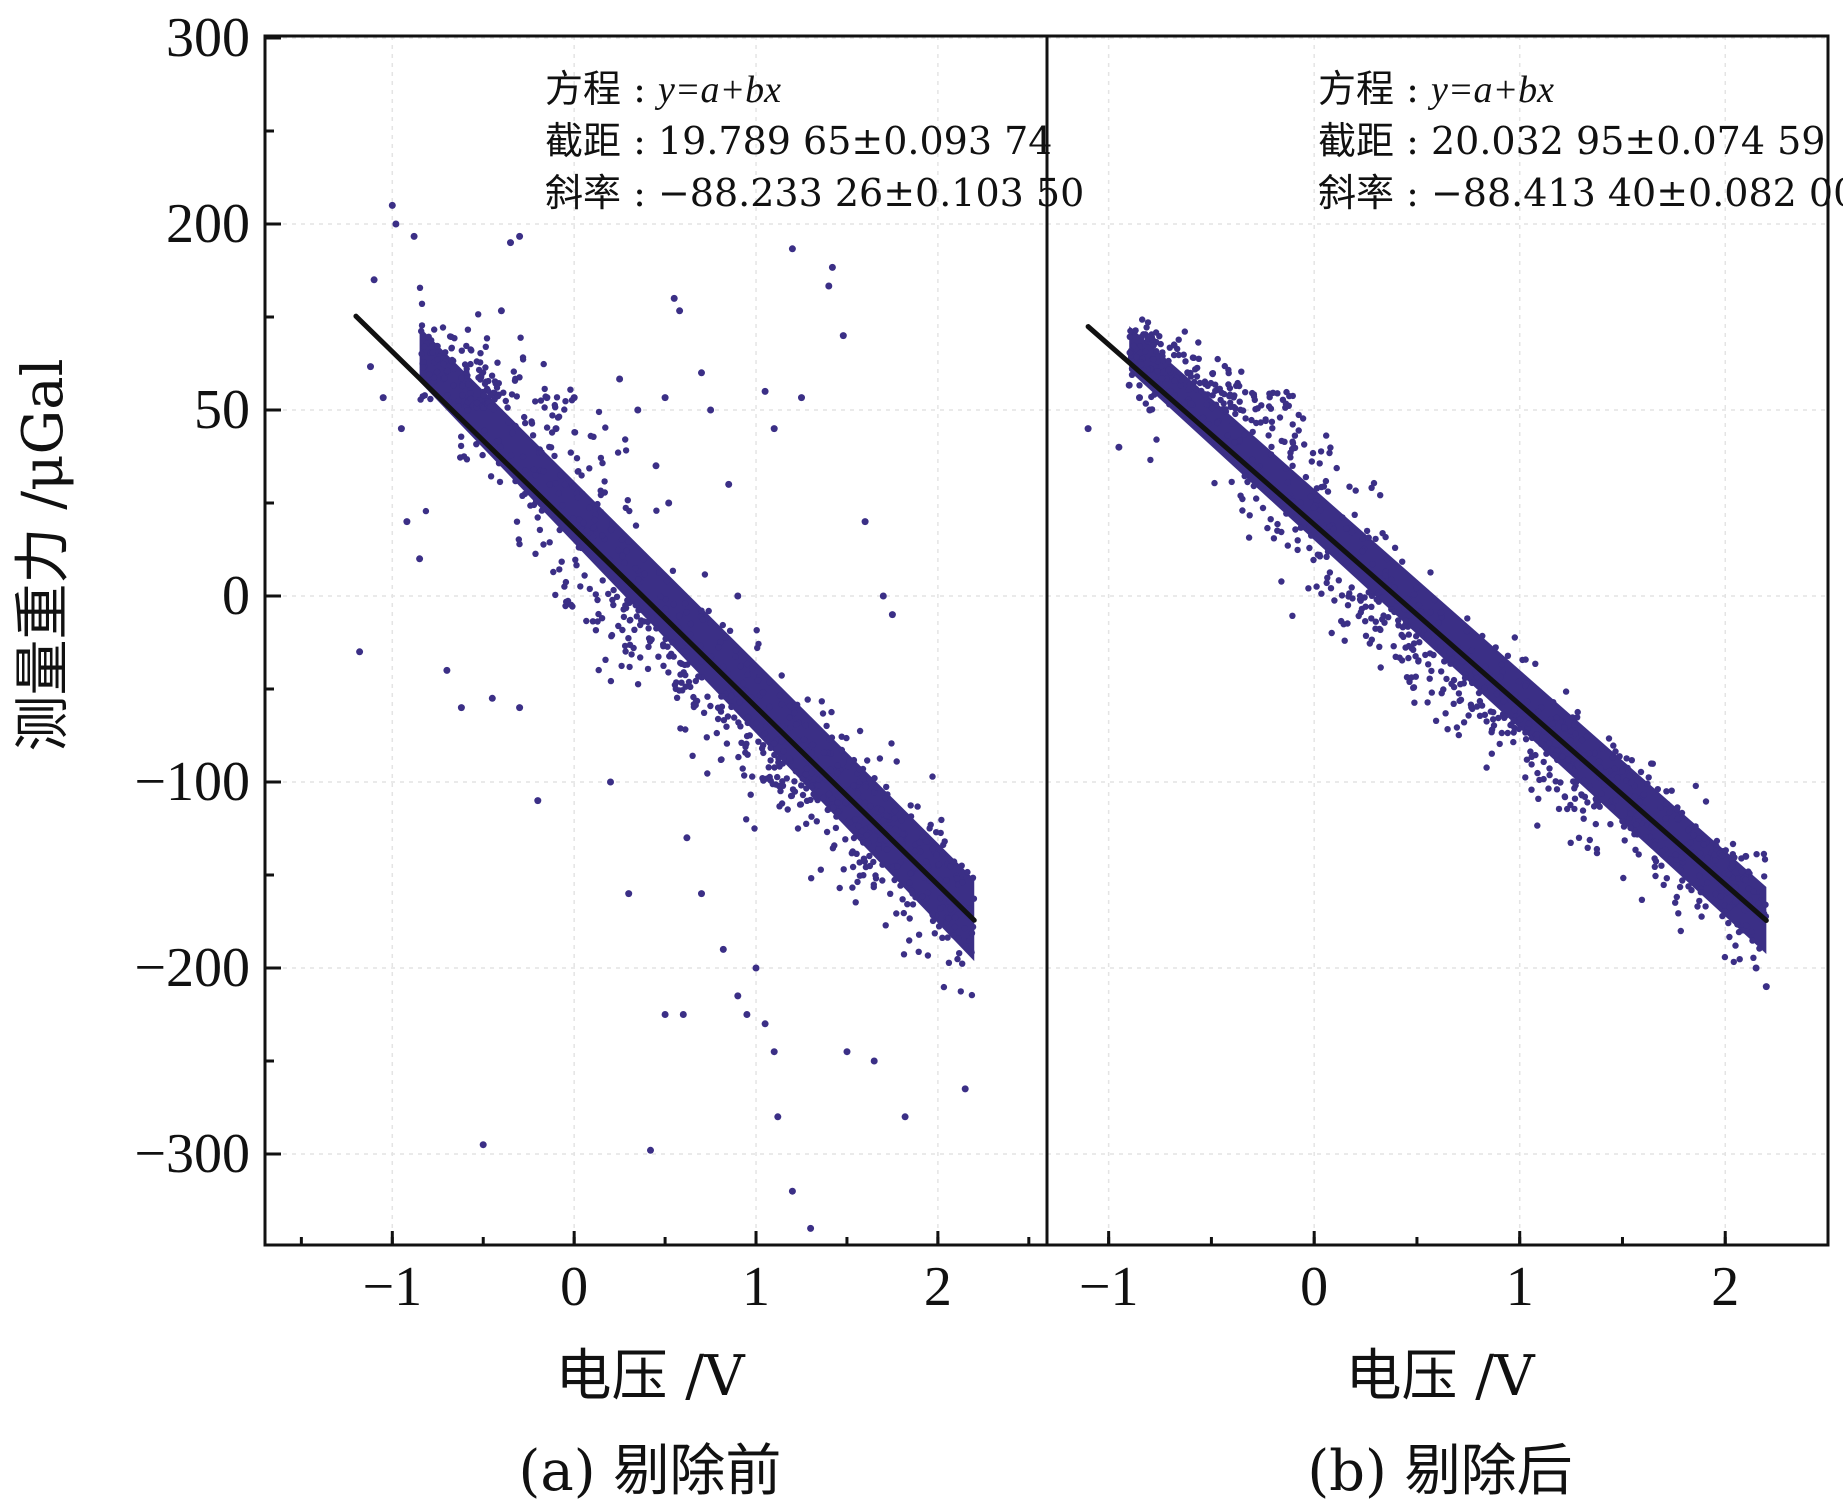 This screenshot has height=1512, width=1843. I want to click on svg-text: 方程 : y=a+bx, so click(663, 89).